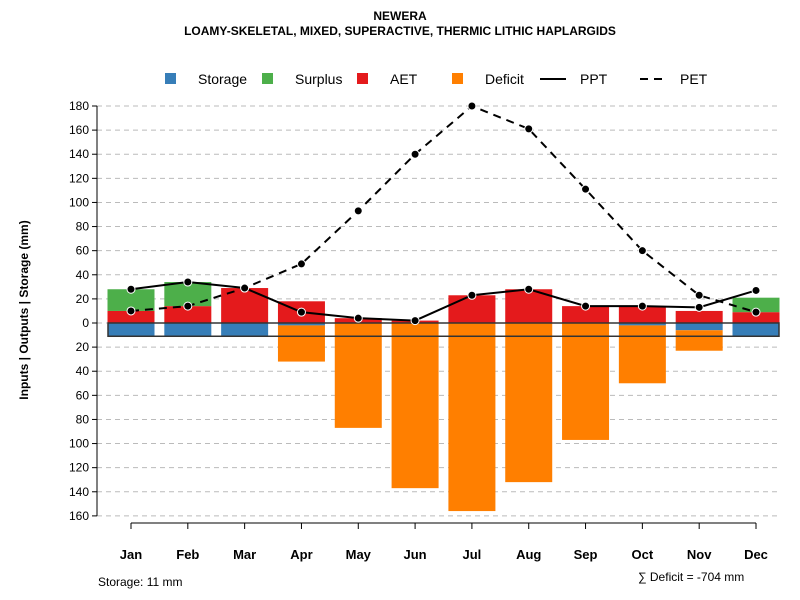 Image resolution: width=800 pixels, height=600 pixels. I want to click on legend-label: PET, so click(694, 79).